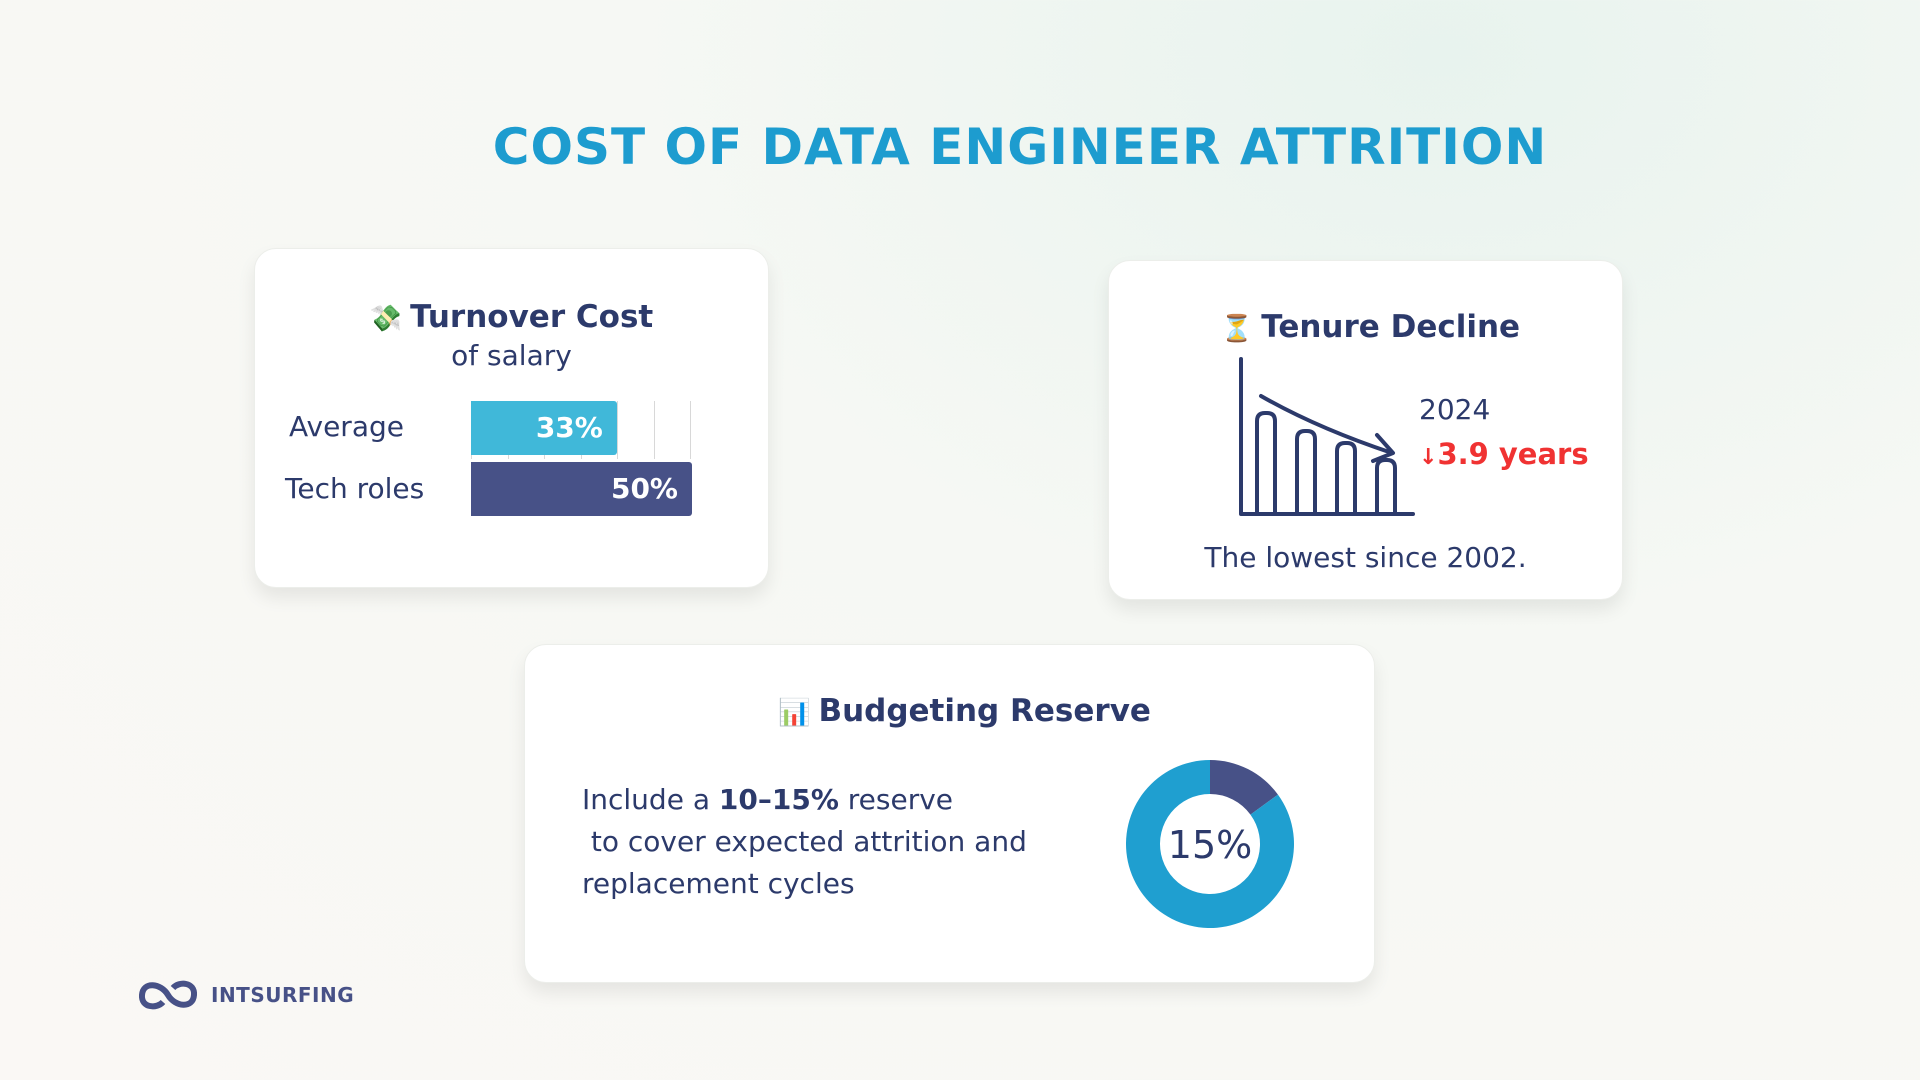  I want to click on budget-line-3: replacement cycles, so click(718, 883).